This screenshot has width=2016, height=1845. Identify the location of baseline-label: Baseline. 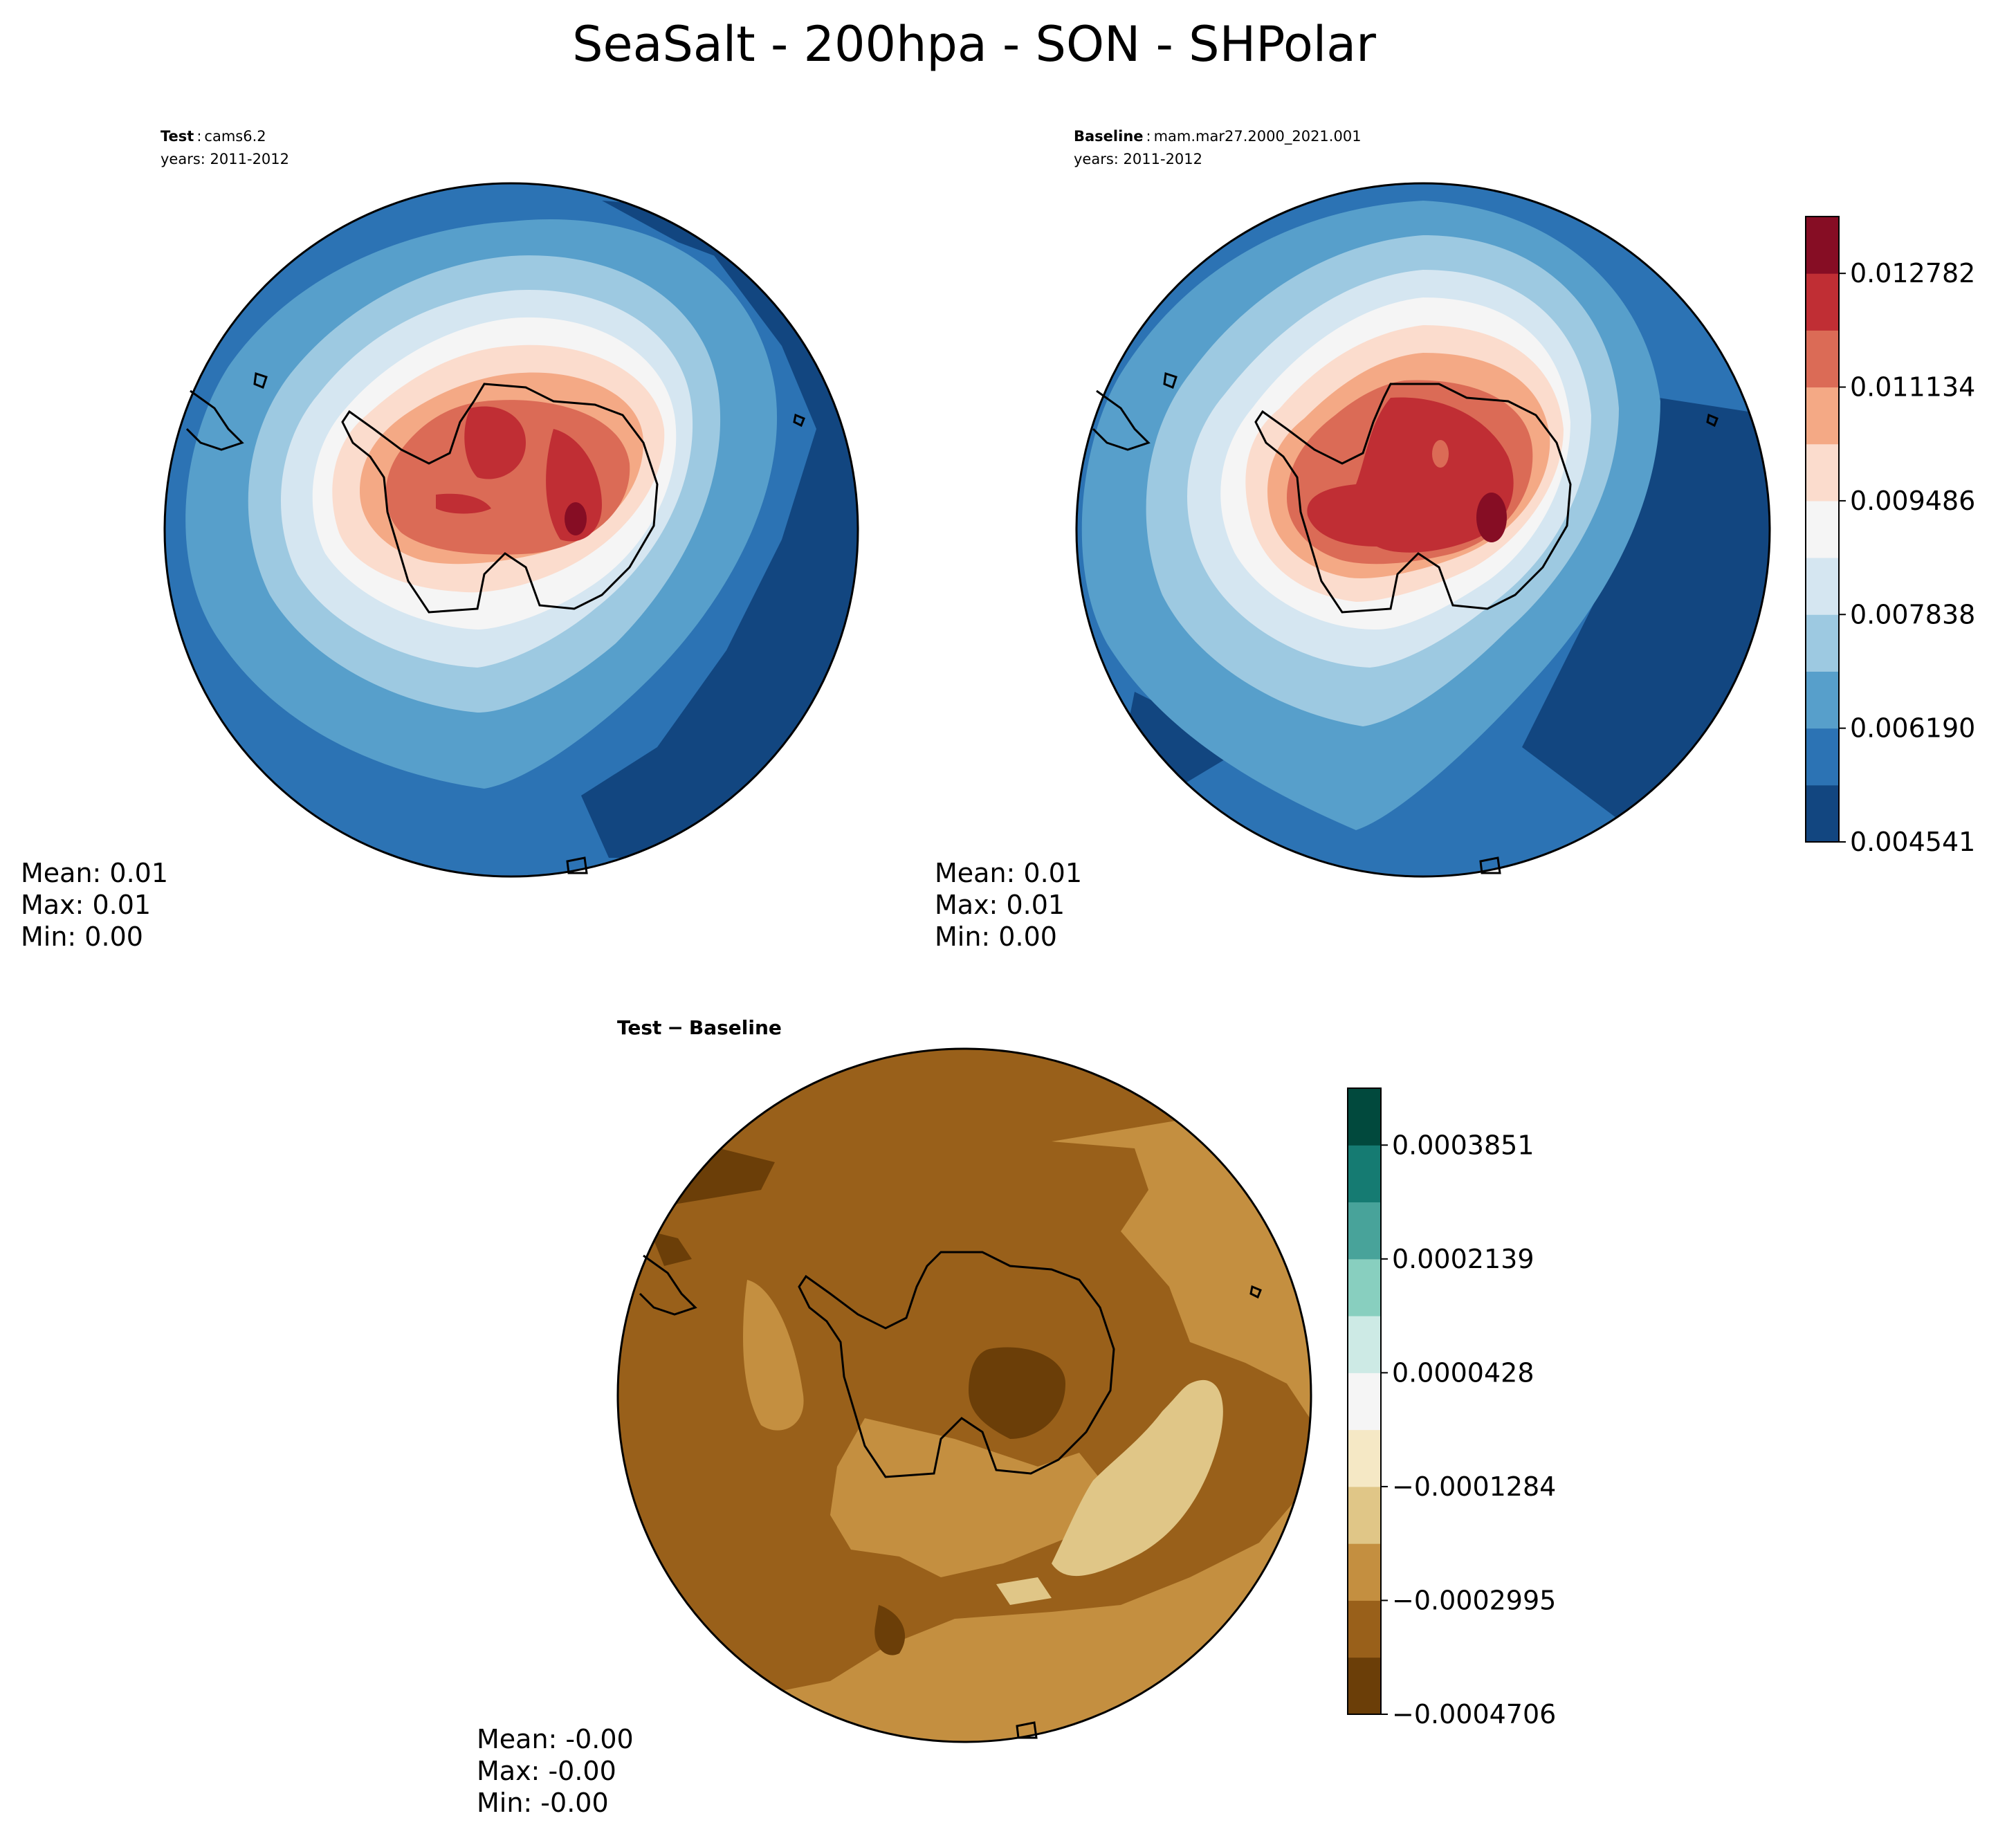
(1109, 136).